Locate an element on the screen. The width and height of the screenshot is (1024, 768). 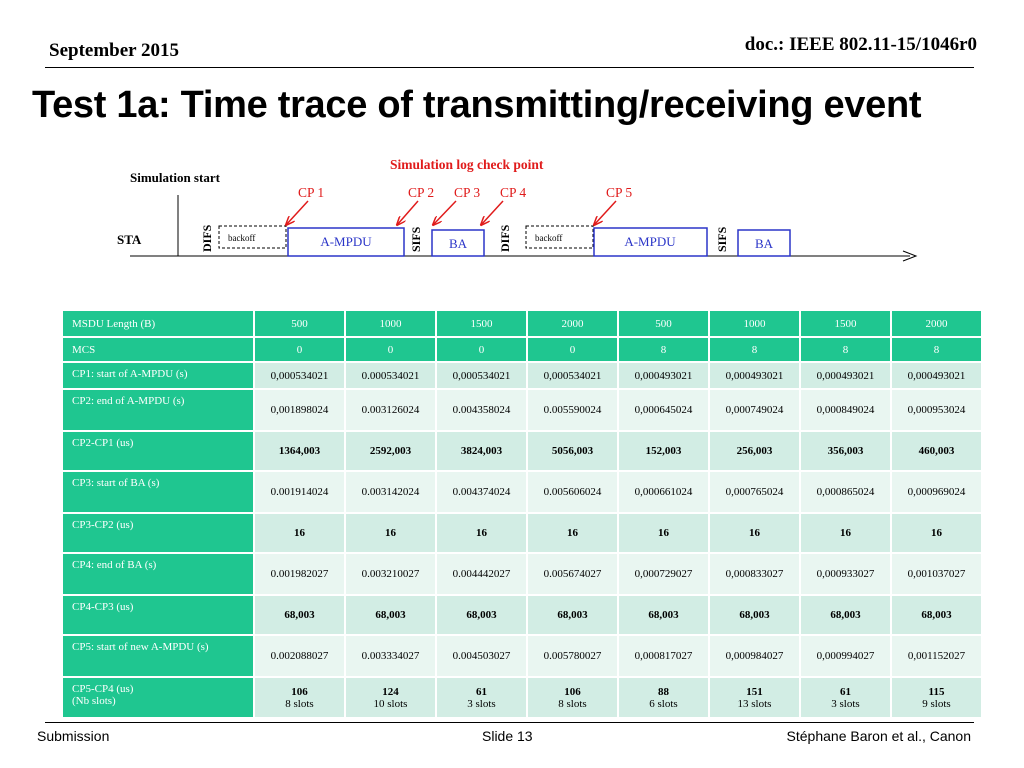
table-cell: 0.004442027 is located at coordinates (481, 574).